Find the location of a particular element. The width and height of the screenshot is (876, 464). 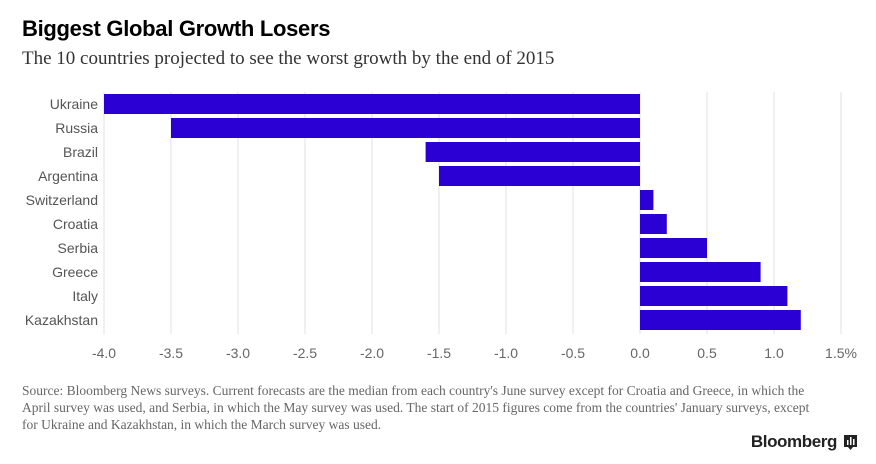

x-tick-label: 1.0 is located at coordinates (774, 353).